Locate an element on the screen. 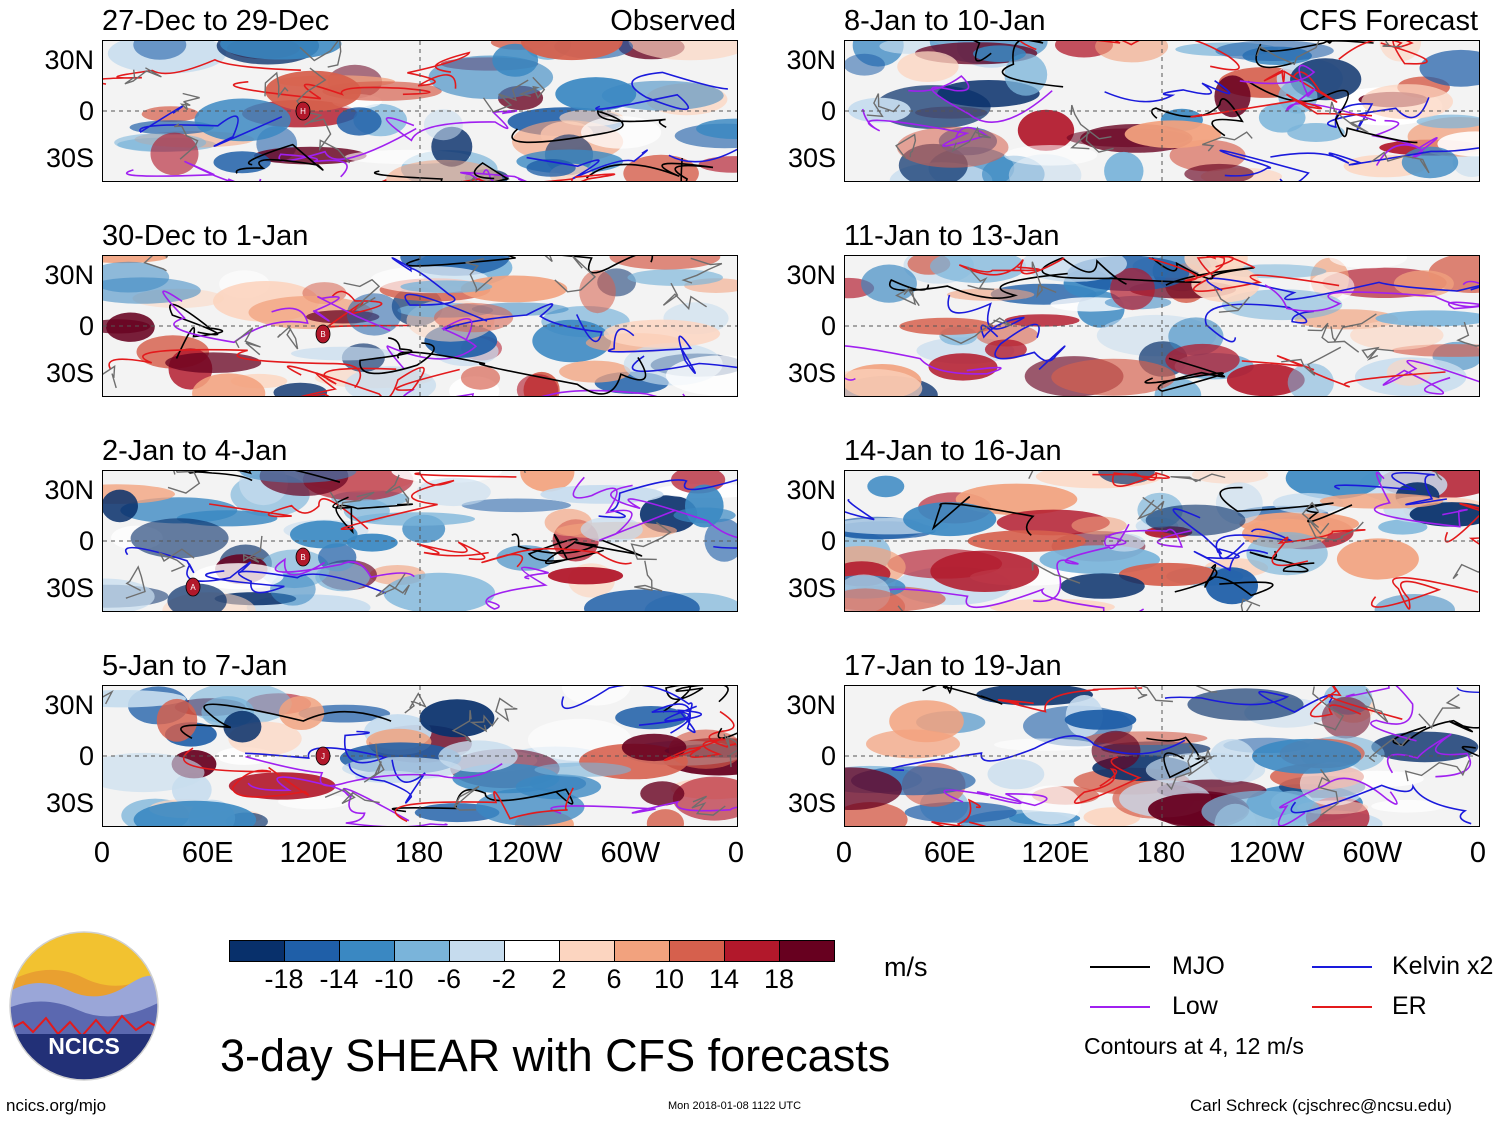 The width and height of the screenshot is (1510, 1121). colorbar-level-label: -10 is located at coordinates (394, 979).